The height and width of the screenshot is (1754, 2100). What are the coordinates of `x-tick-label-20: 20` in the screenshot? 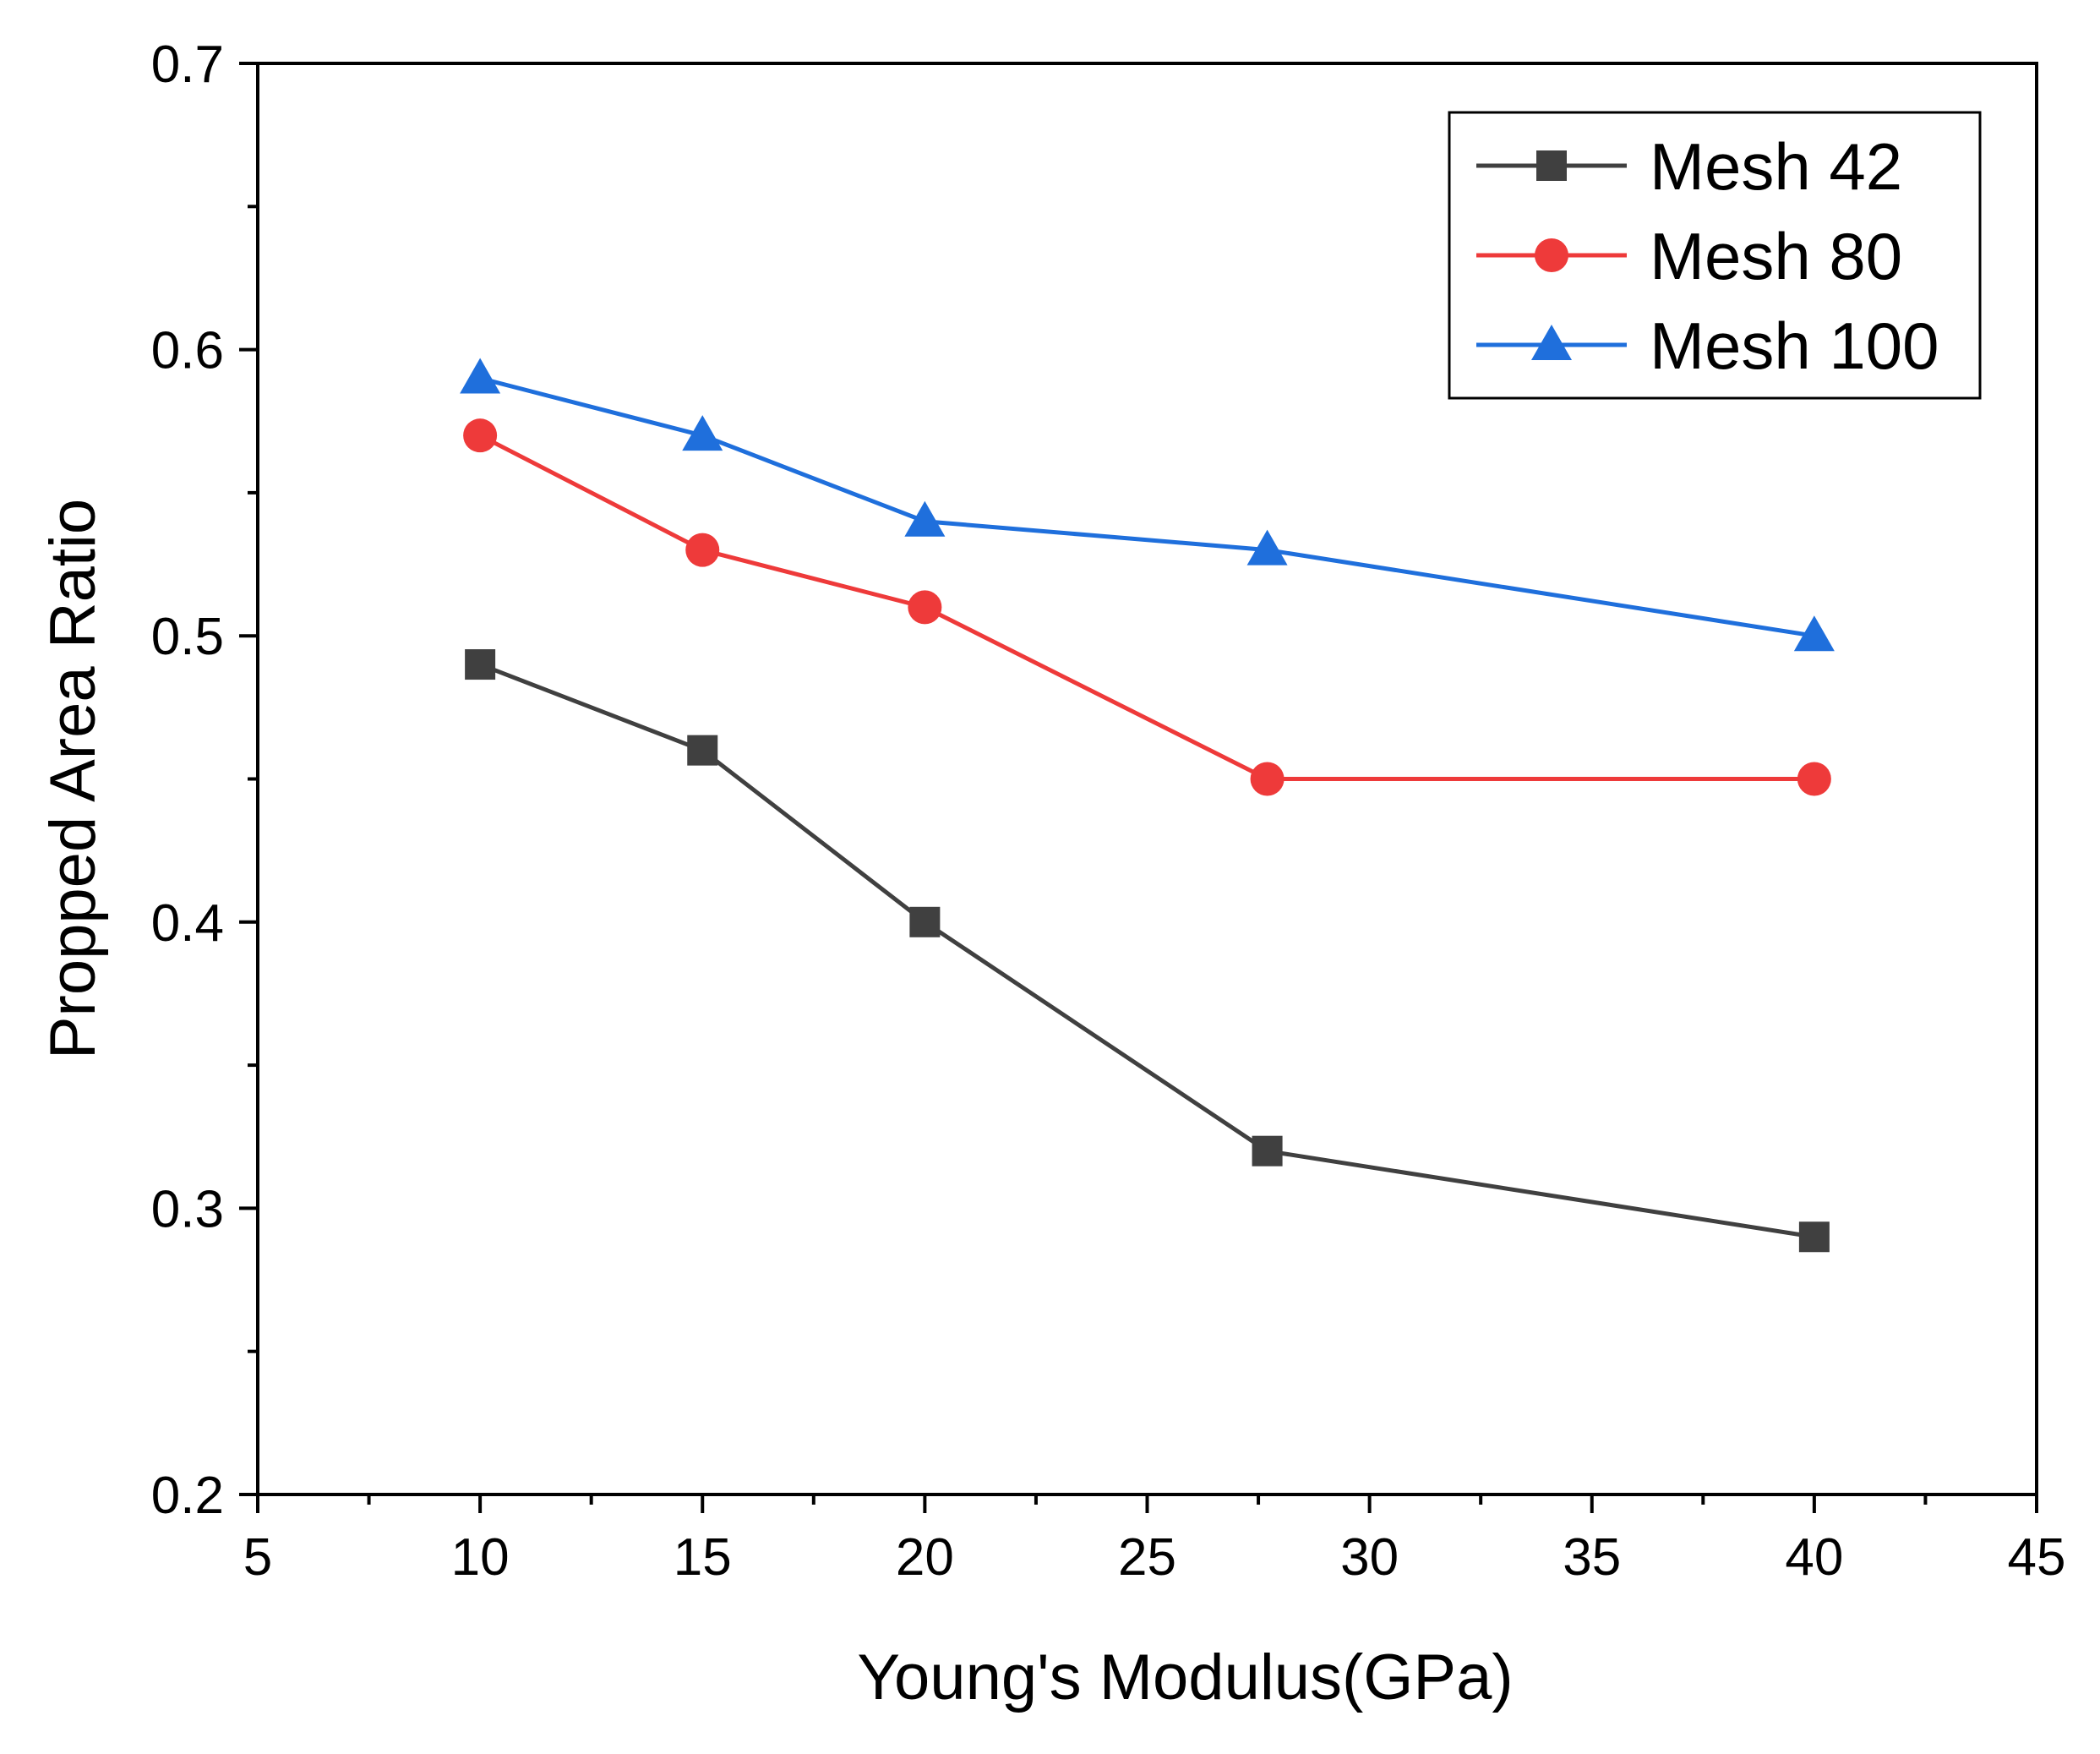 It's located at (925, 1557).